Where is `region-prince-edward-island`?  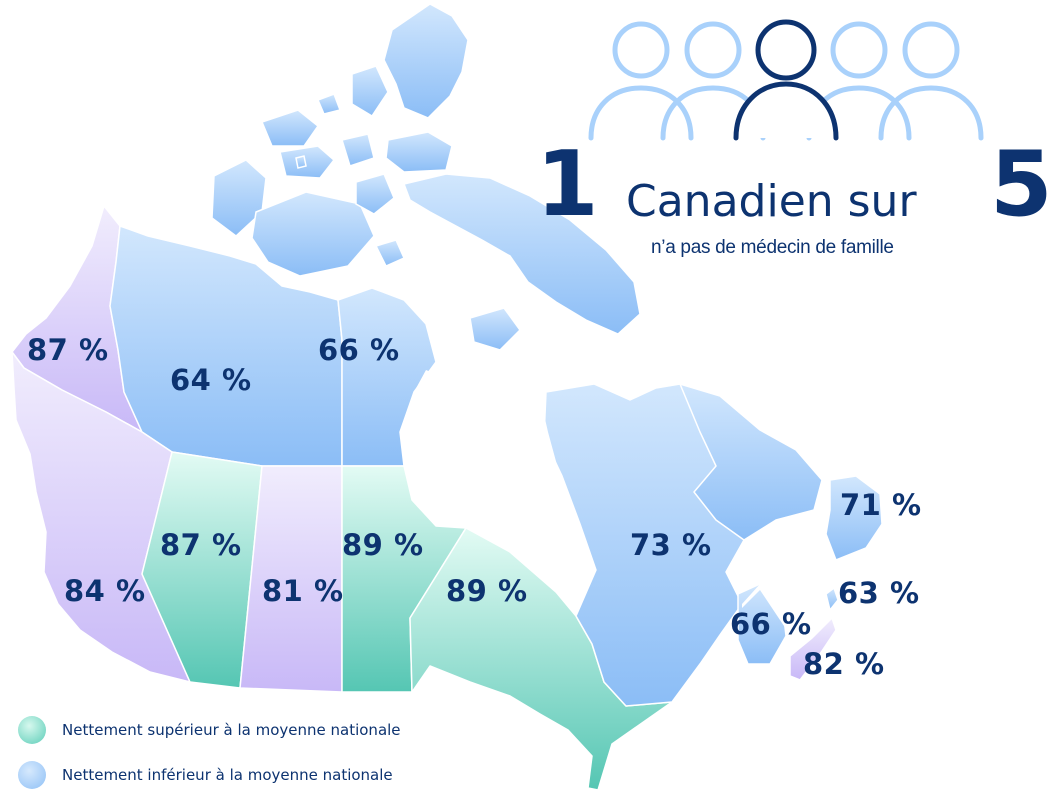
region-prince-edward-island is located at coordinates (832, 599).